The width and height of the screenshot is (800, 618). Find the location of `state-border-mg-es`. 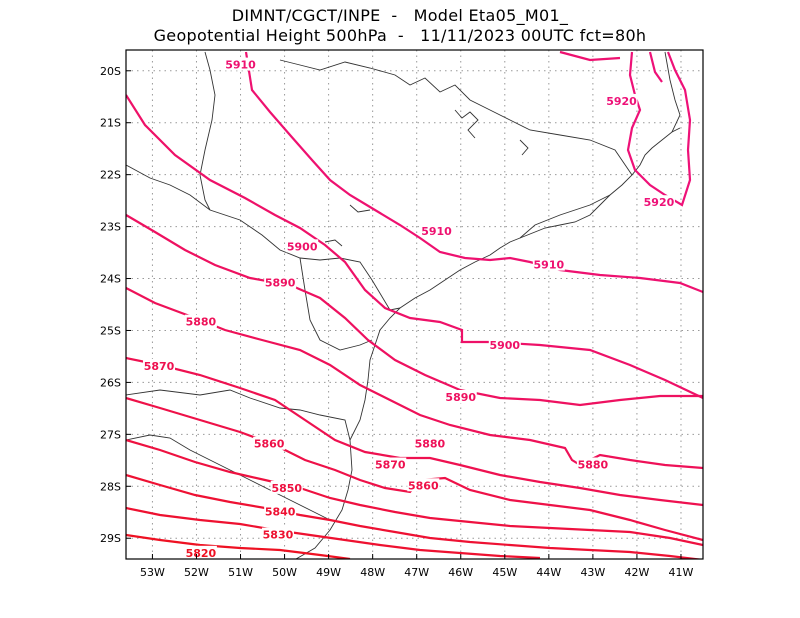

state-border-mg-es is located at coordinates (672, 92).